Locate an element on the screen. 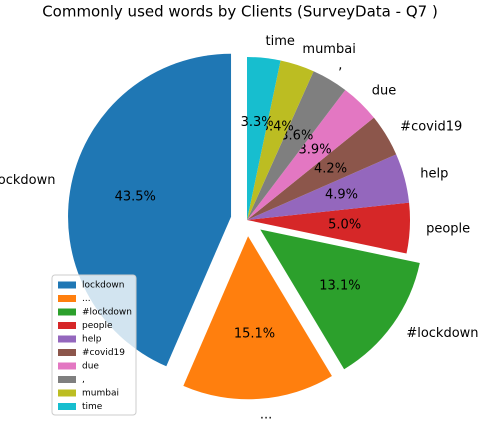  slice-label: due is located at coordinates (384, 91).